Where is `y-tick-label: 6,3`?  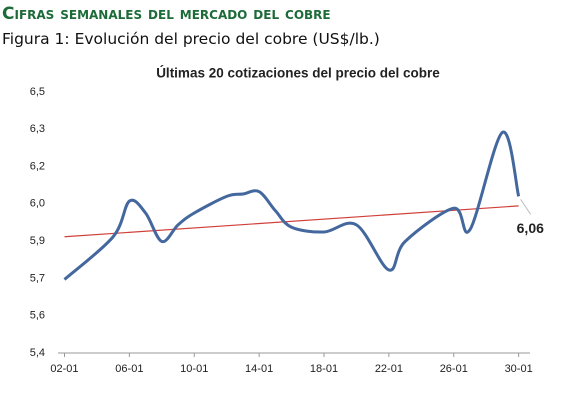 y-tick-label: 6,3 is located at coordinates (37, 129).